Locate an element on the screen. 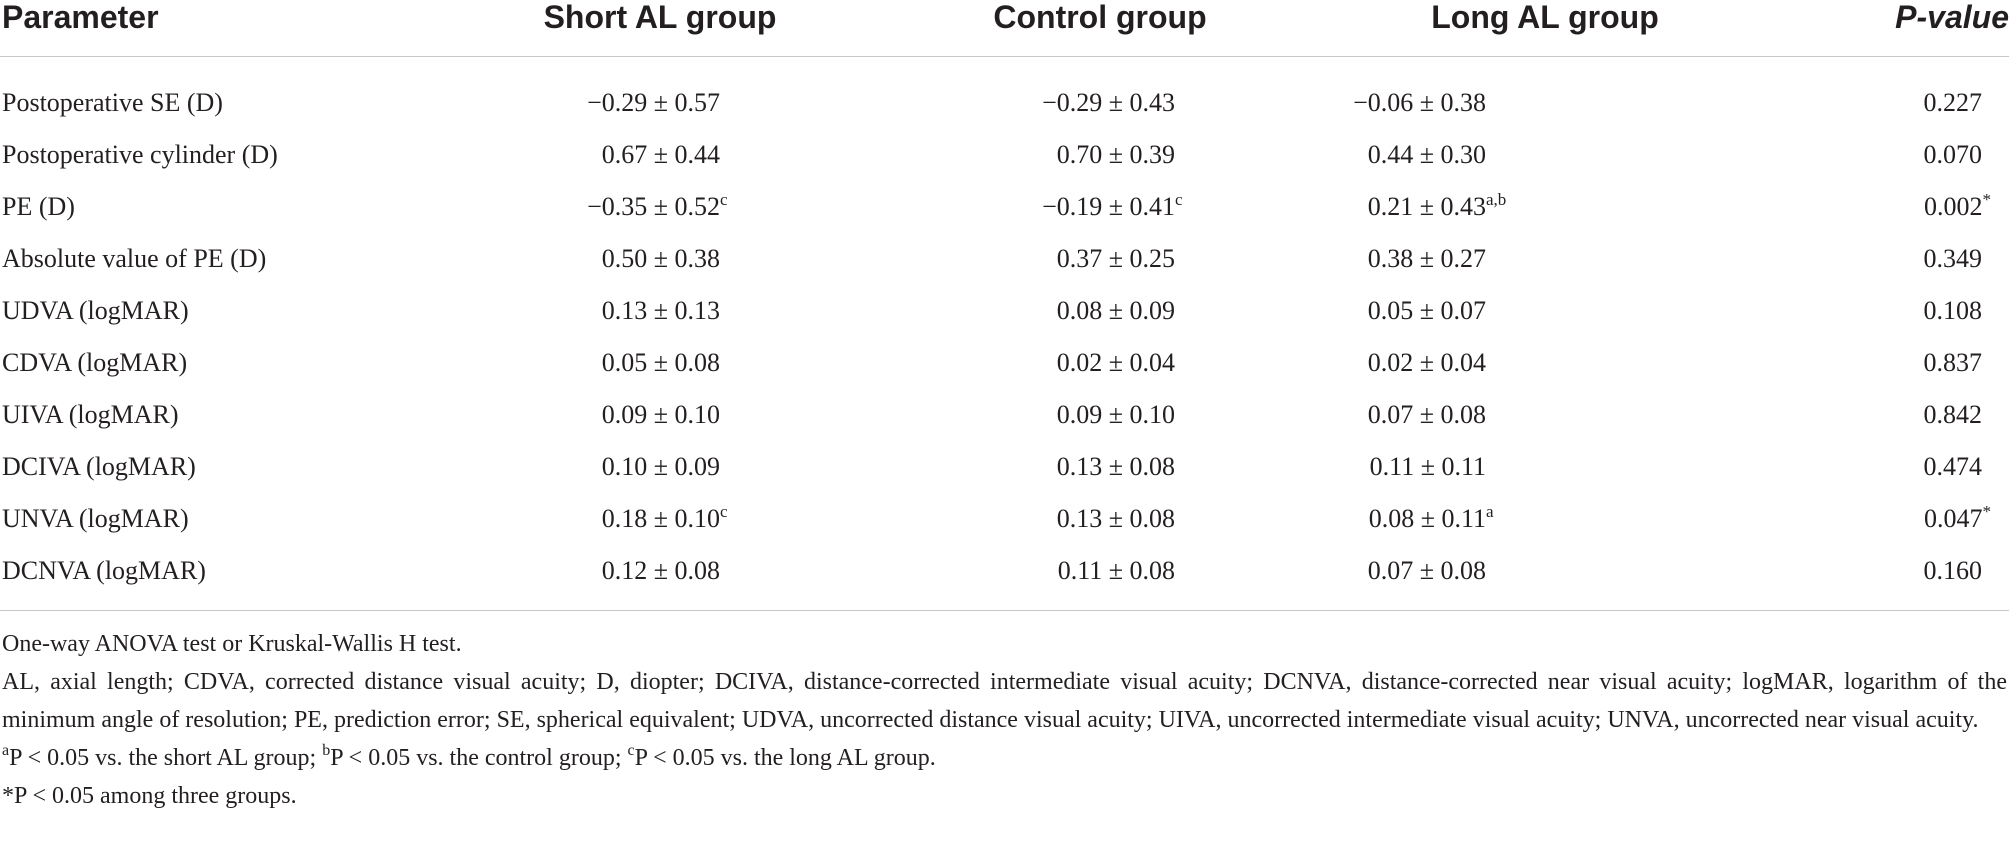  long-al-value-cell: 0.07 ± 0.08 is located at coordinates (1545, 571).